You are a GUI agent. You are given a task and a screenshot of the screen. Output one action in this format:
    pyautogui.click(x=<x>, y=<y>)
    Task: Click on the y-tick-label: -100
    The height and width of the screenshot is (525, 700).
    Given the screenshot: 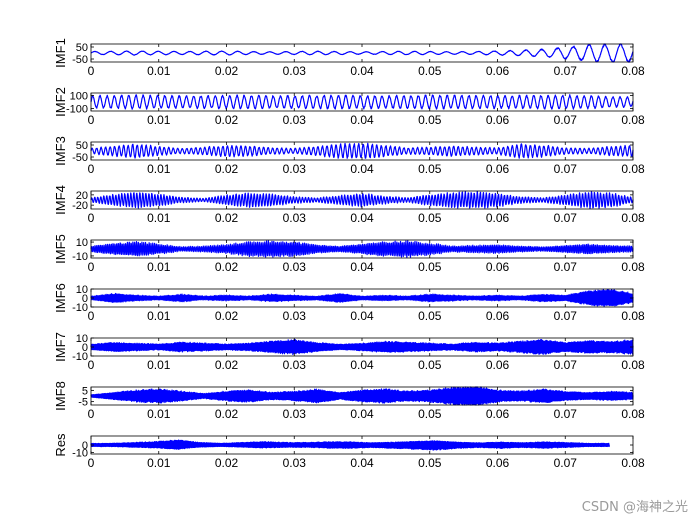 What is the action you would take?
    pyautogui.click(x=77, y=109)
    